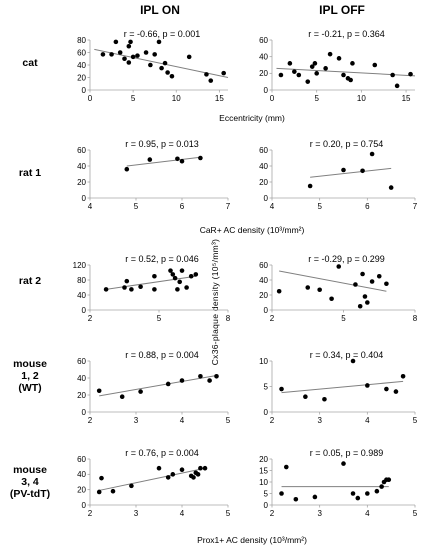 This screenshot has height=550, width=426. What do you see at coordinates (319, 513) in the screenshot?
I see `x-tick-label: 3` at bounding box center [319, 513].